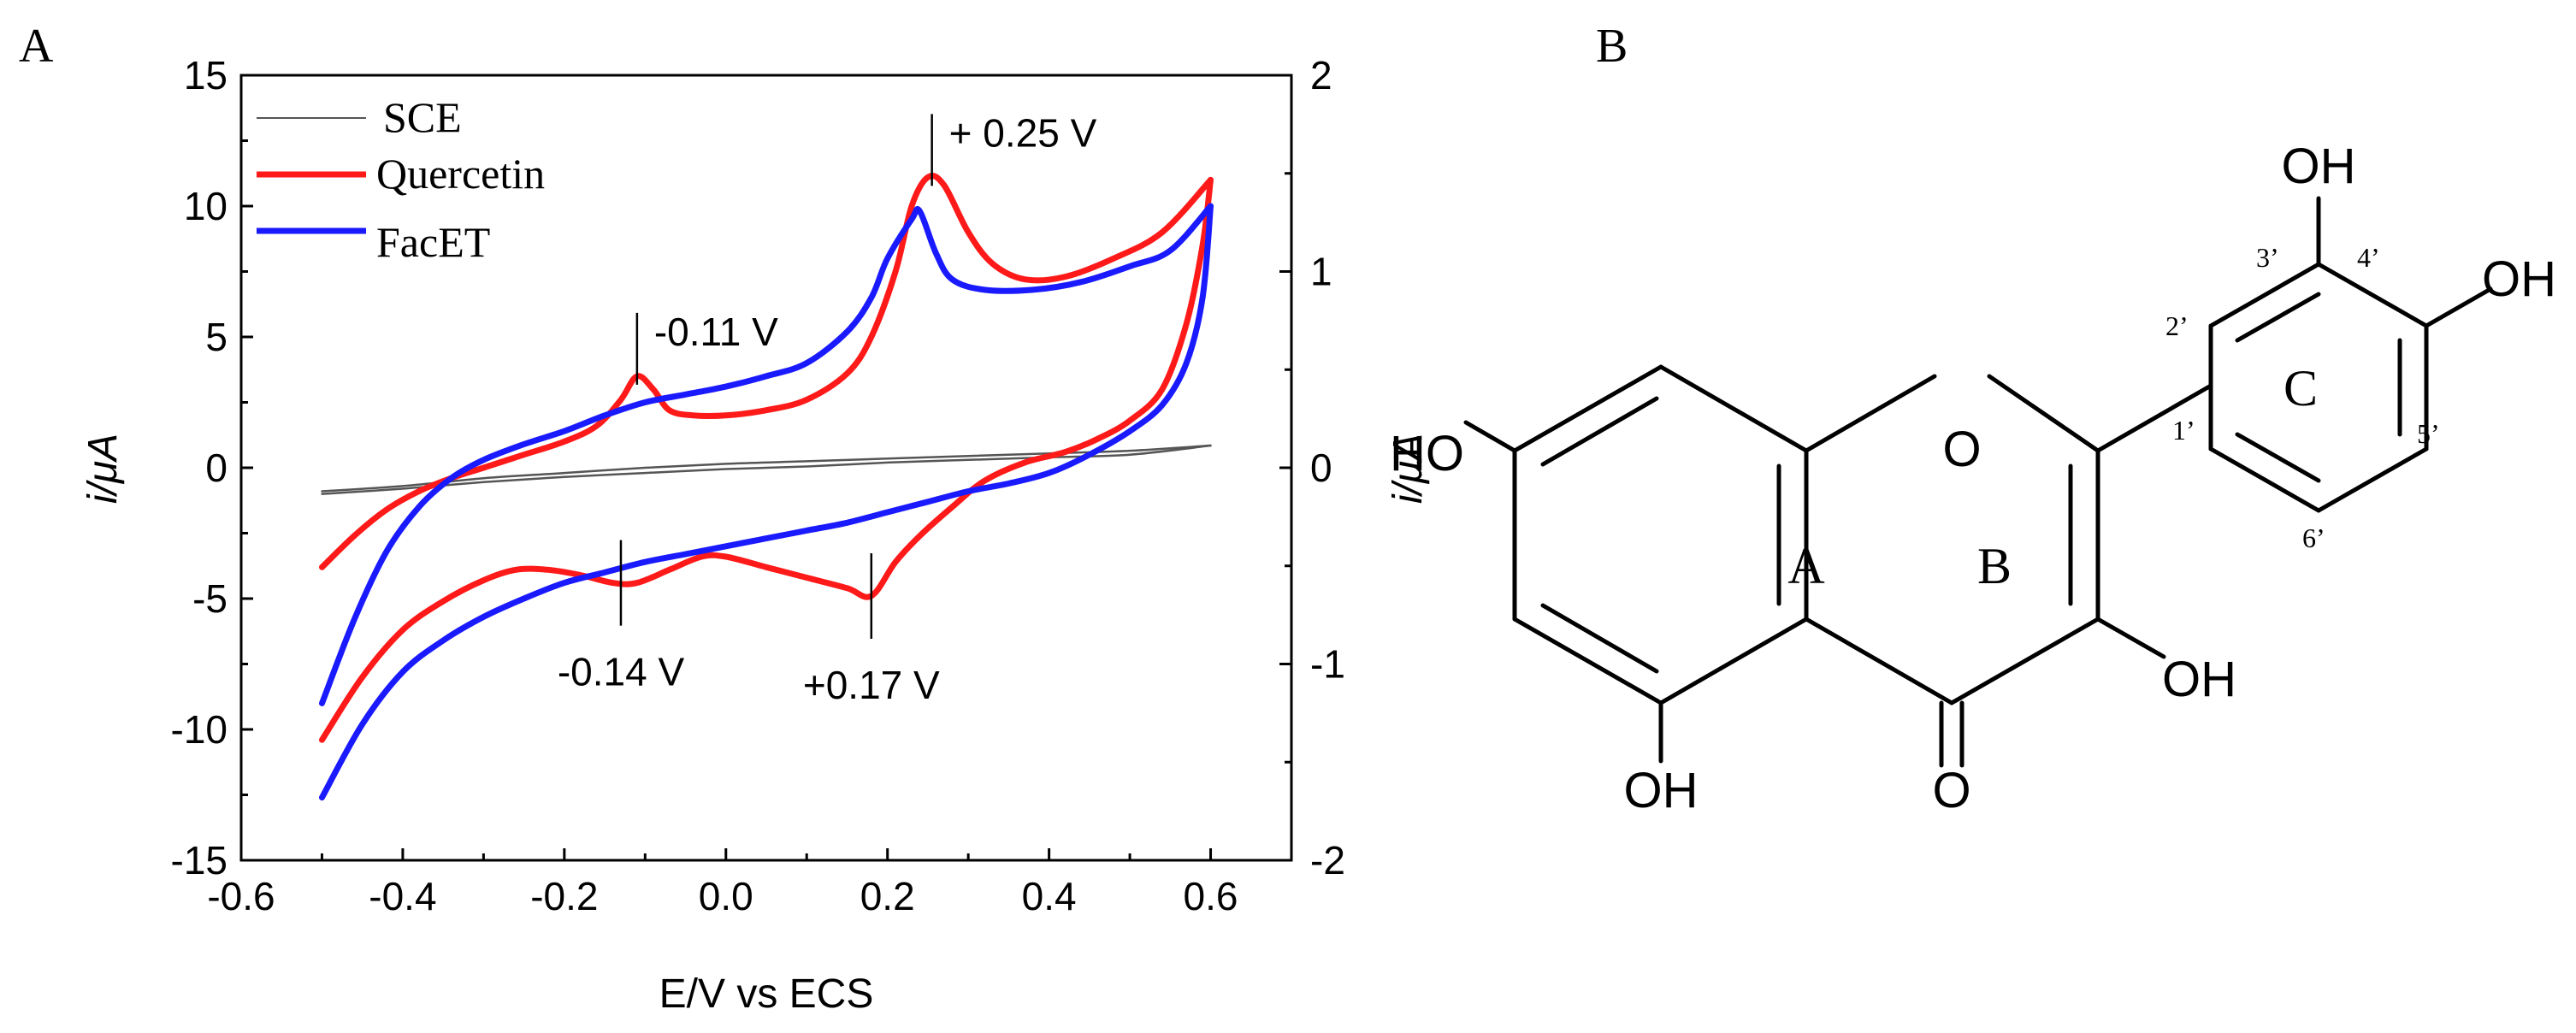 The height and width of the screenshot is (1033, 2576). I want to click on x-tick-label: 0.4, so click(1049, 896).